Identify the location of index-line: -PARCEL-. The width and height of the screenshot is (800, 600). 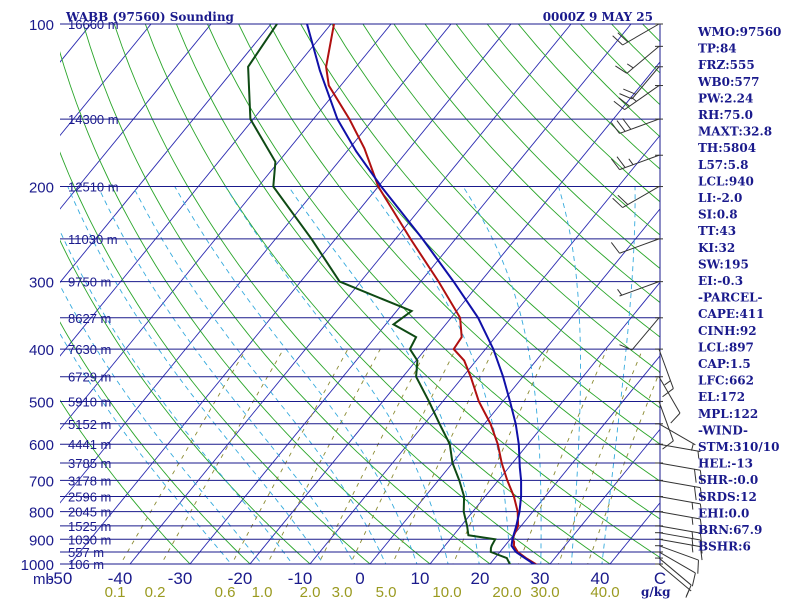
(730, 298).